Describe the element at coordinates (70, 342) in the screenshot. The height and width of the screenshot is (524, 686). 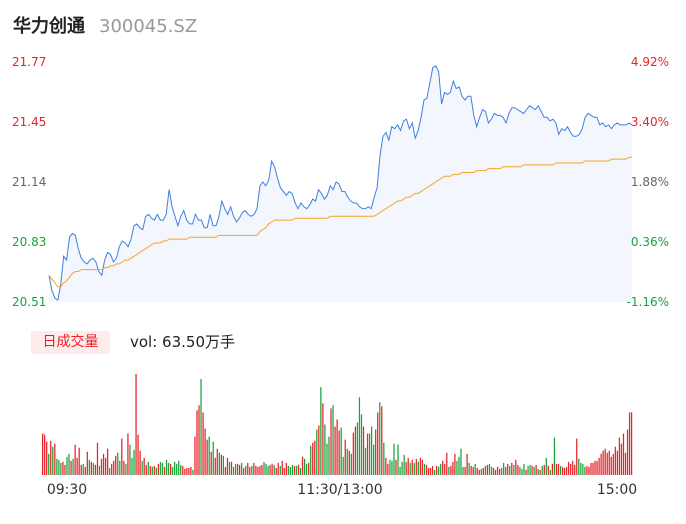
I see `volume-tab: 日成交量` at that location.